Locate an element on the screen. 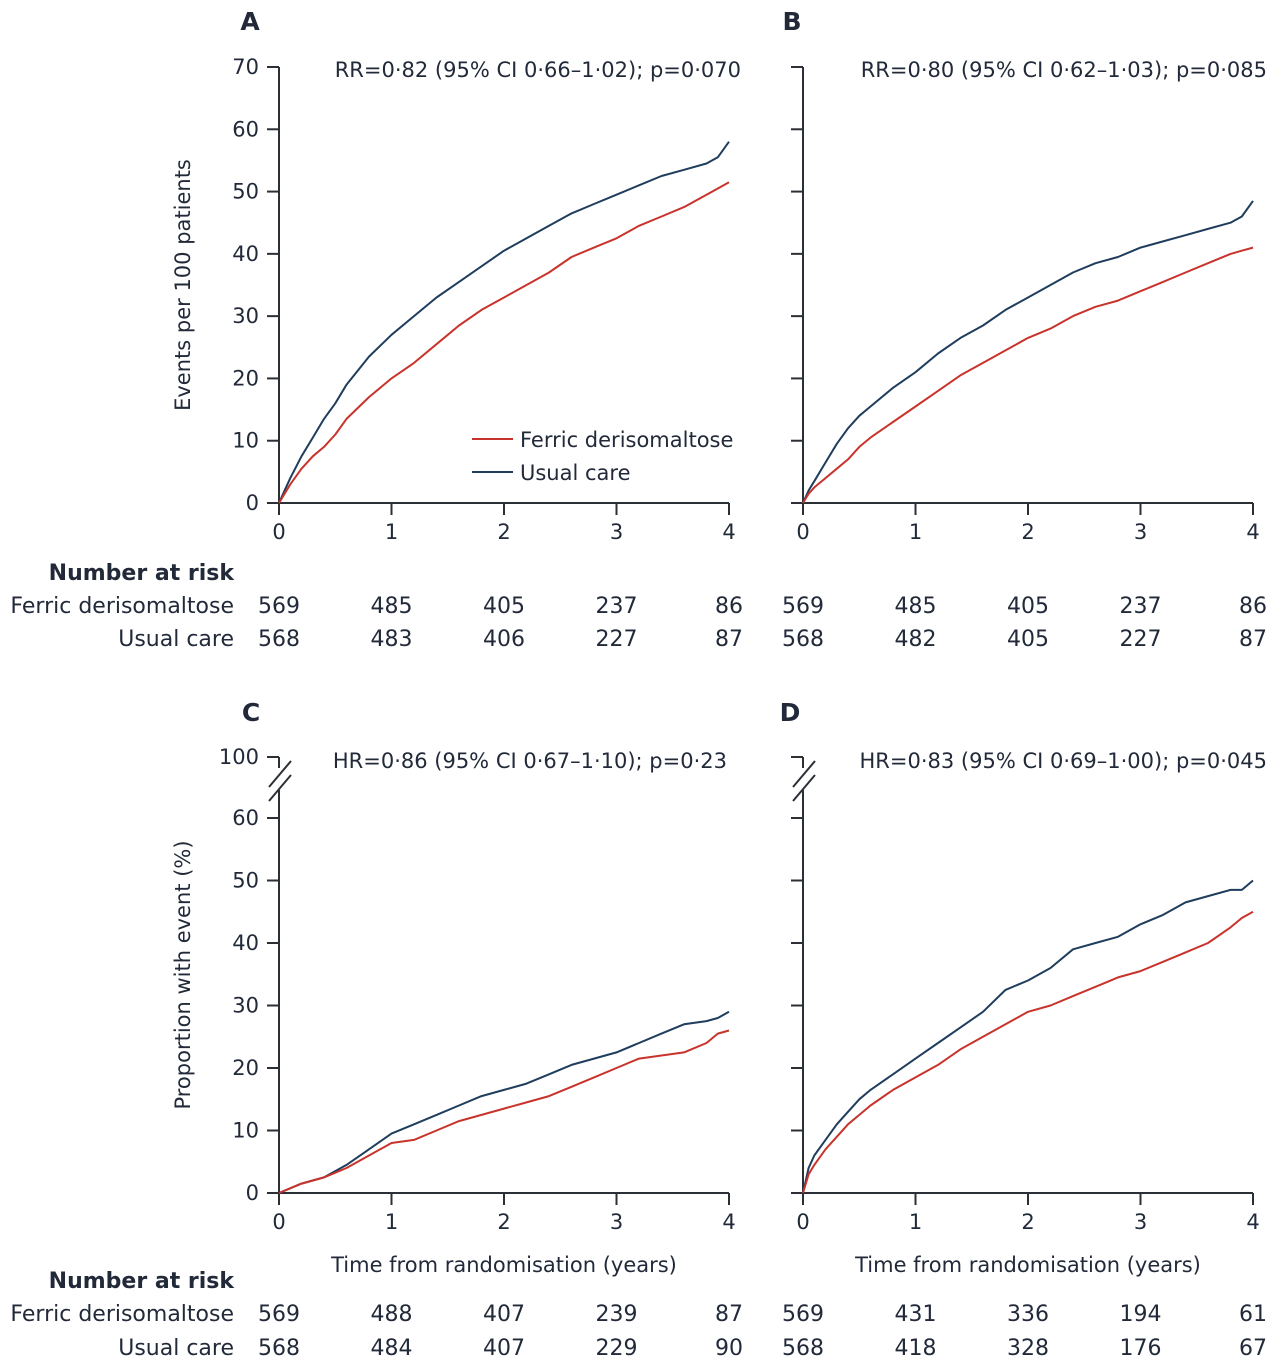 Image resolution: width=1284 pixels, height=1364 pixels. y-tick-label: 70 is located at coordinates (245, 67).